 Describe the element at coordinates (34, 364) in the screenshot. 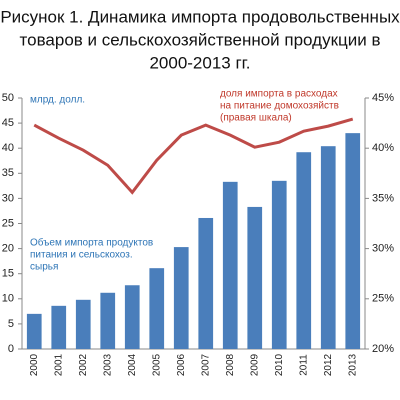

I see `x-tick-label: 2000` at that location.